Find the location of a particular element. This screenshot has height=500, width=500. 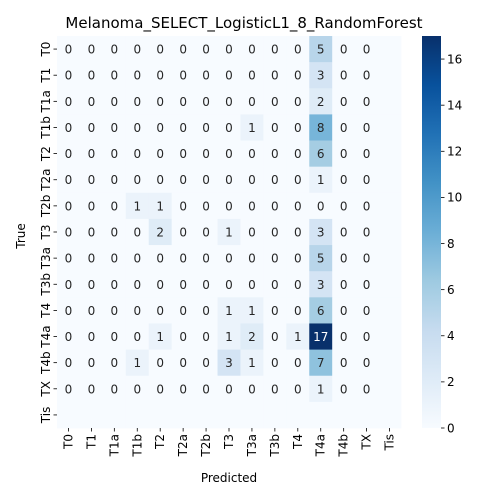

cell-value-label: 6 is located at coordinates (321, 154).